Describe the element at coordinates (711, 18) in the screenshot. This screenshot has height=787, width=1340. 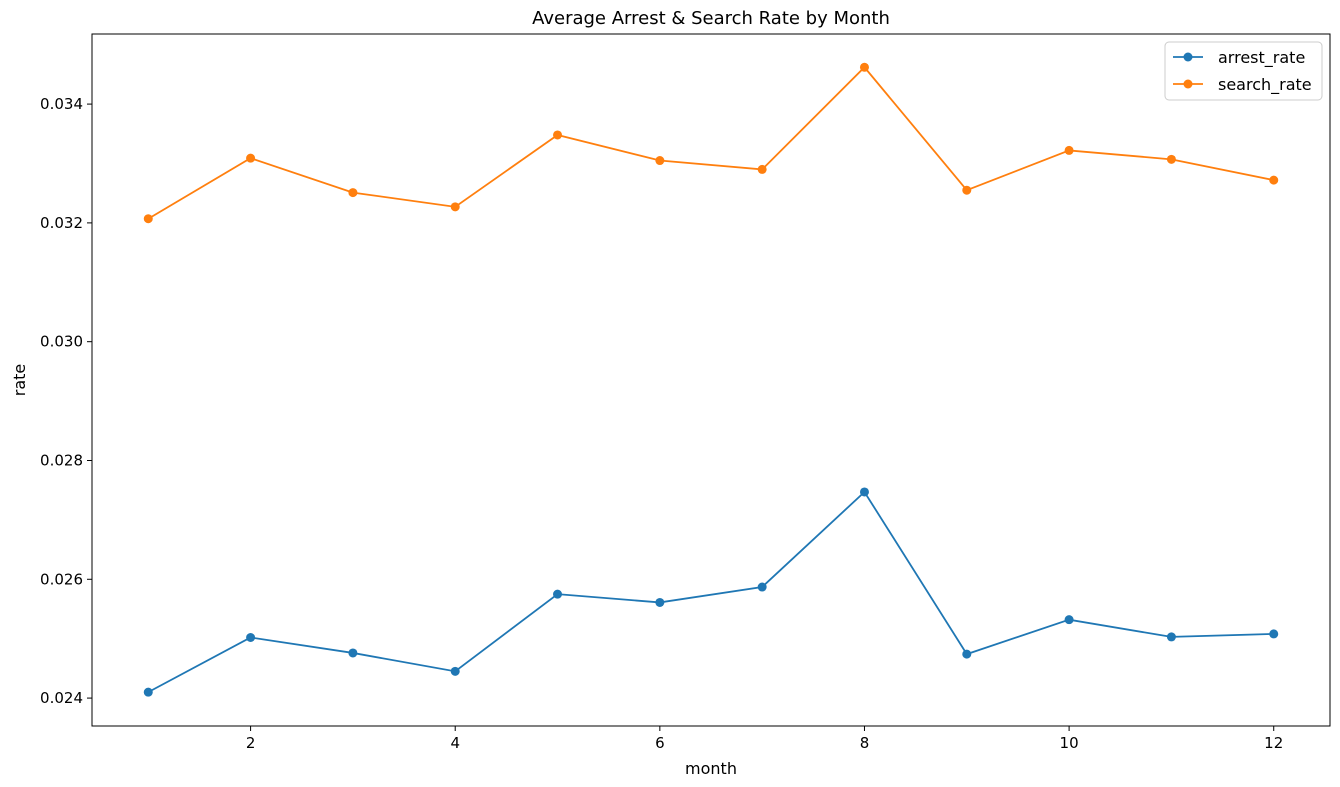
I see `chart-title: Average Arrest & Search Rate by Month` at that location.